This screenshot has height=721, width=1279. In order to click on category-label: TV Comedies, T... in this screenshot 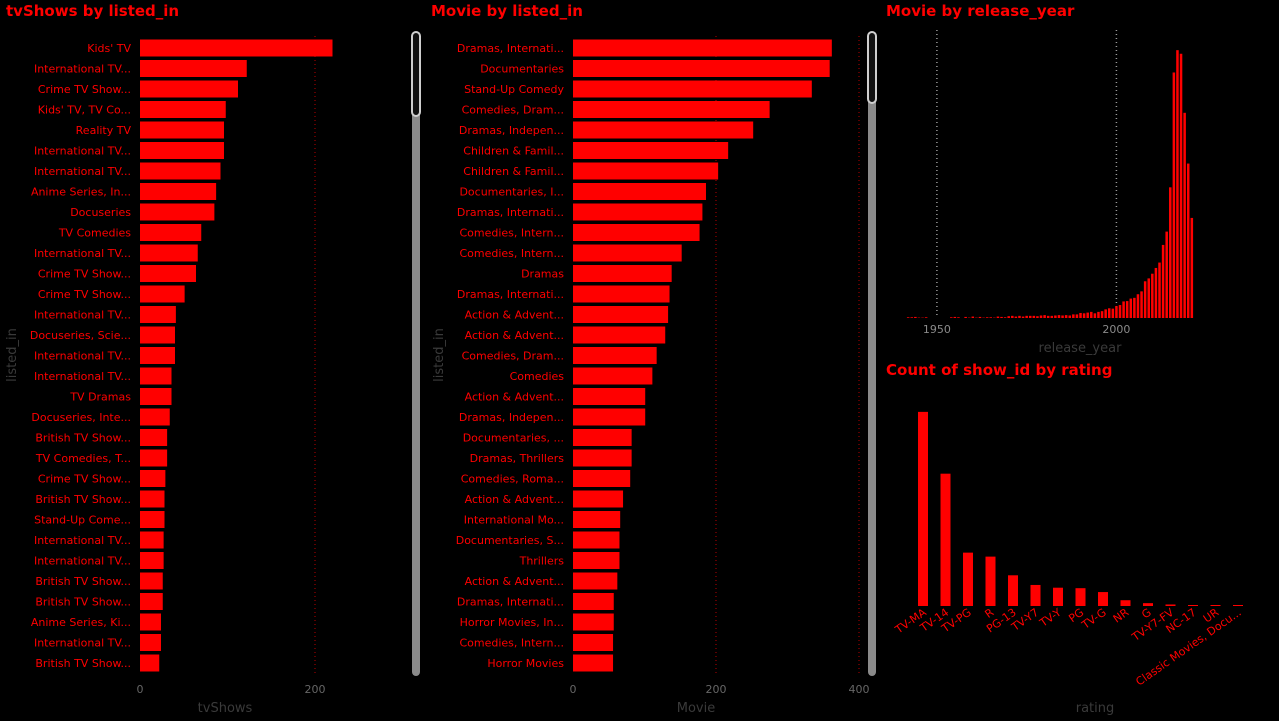, I will do `click(83, 458)`.